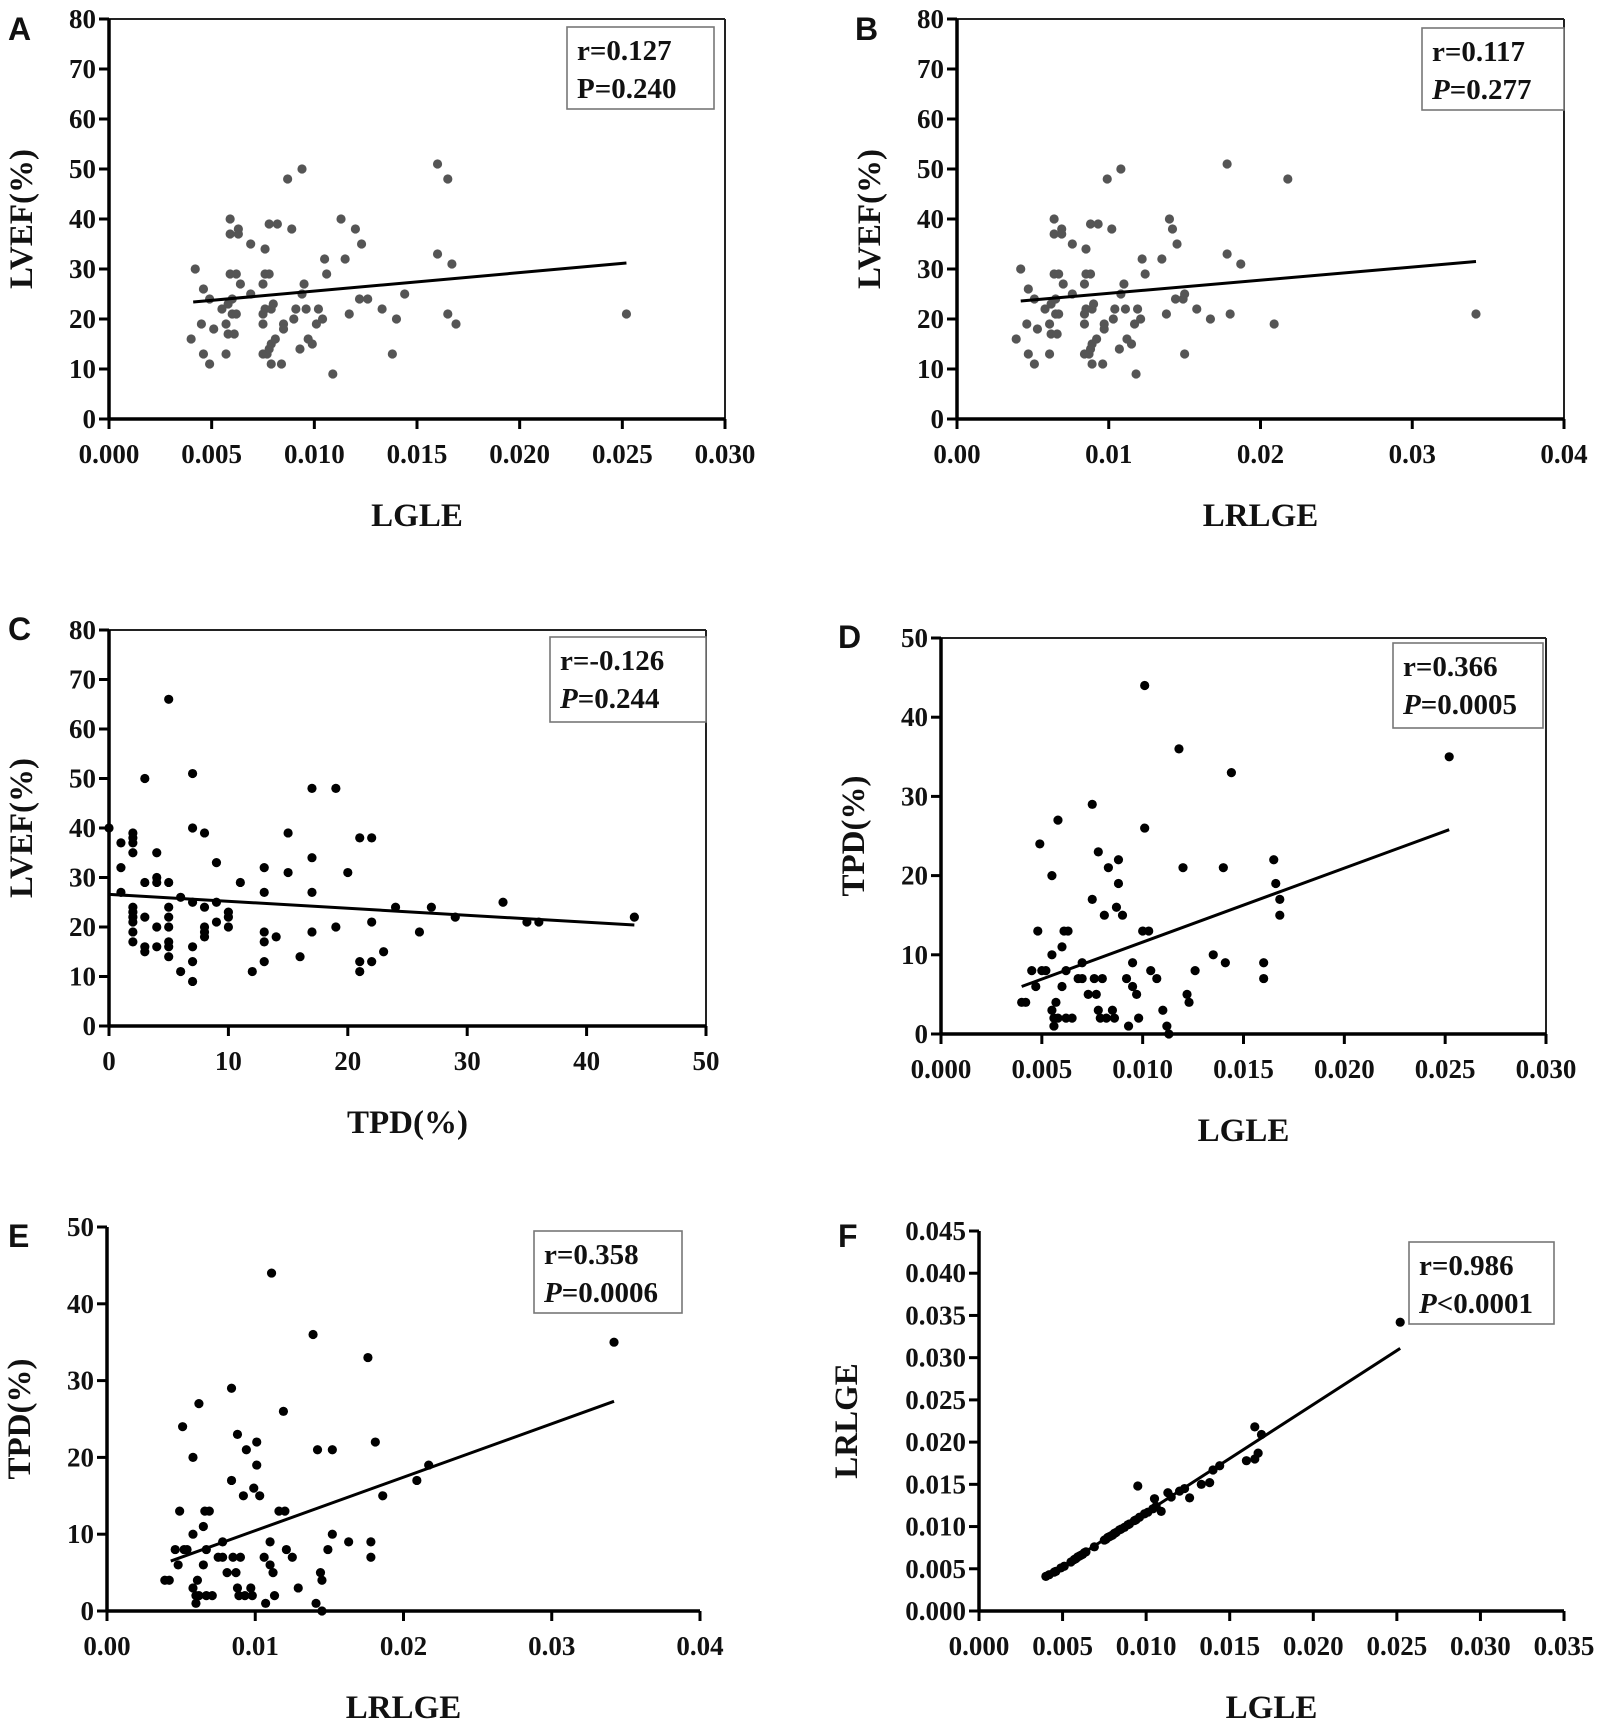 This screenshot has height=1720, width=1598. What do you see at coordinates (1396, 1646) in the screenshot?
I see `x-tick-label: 0.025` at bounding box center [1396, 1646].